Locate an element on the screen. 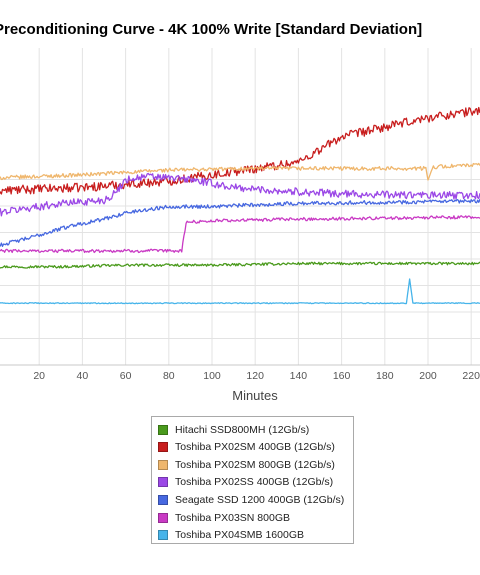  legend-item: Toshiba PX02SM 400GB (12Gb/s) is located at coordinates (246, 447).